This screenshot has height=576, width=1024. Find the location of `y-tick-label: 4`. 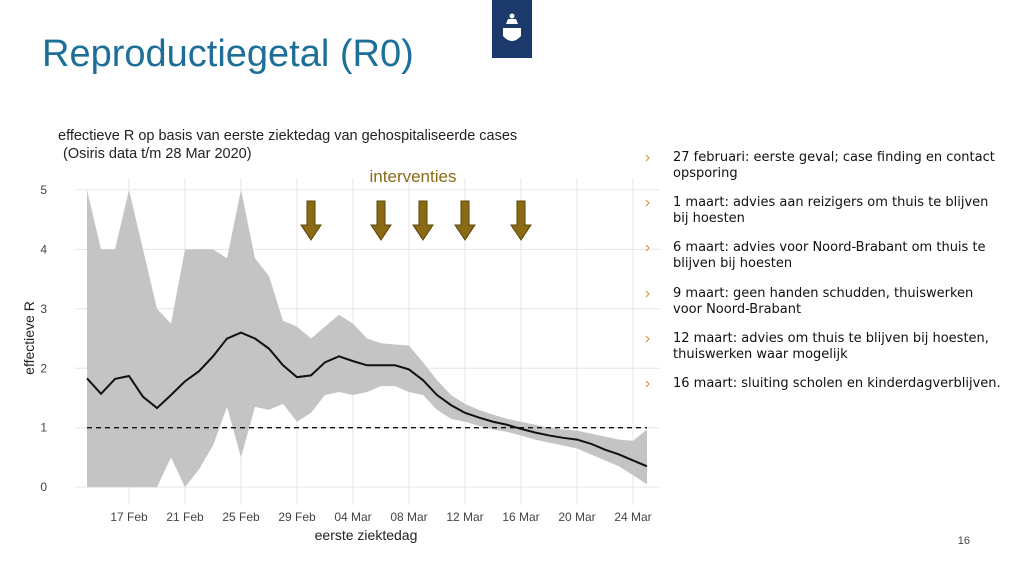

y-tick-label: 4 is located at coordinates (43, 249).